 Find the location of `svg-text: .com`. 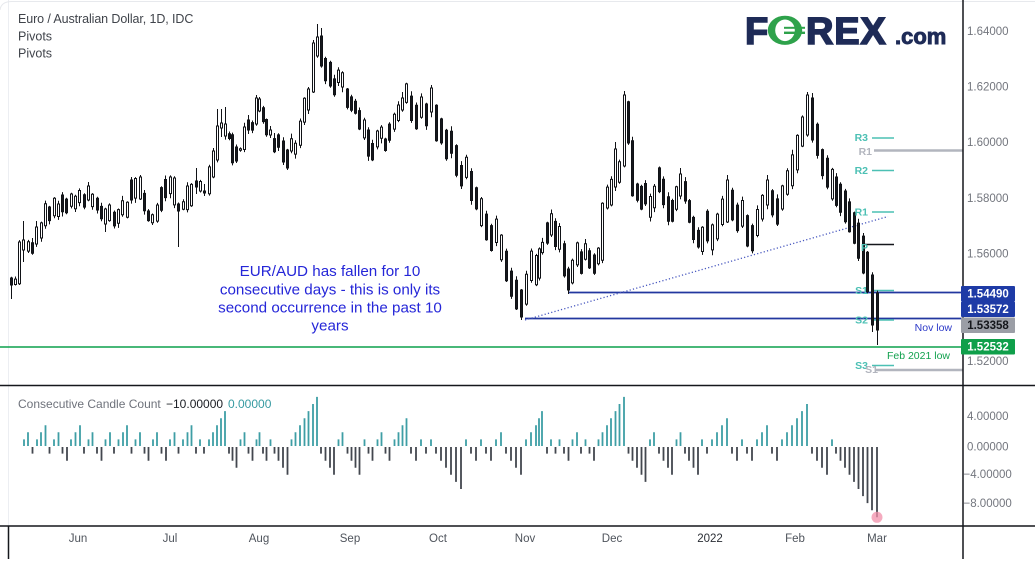

svg-text: .com is located at coordinates (920, 36).